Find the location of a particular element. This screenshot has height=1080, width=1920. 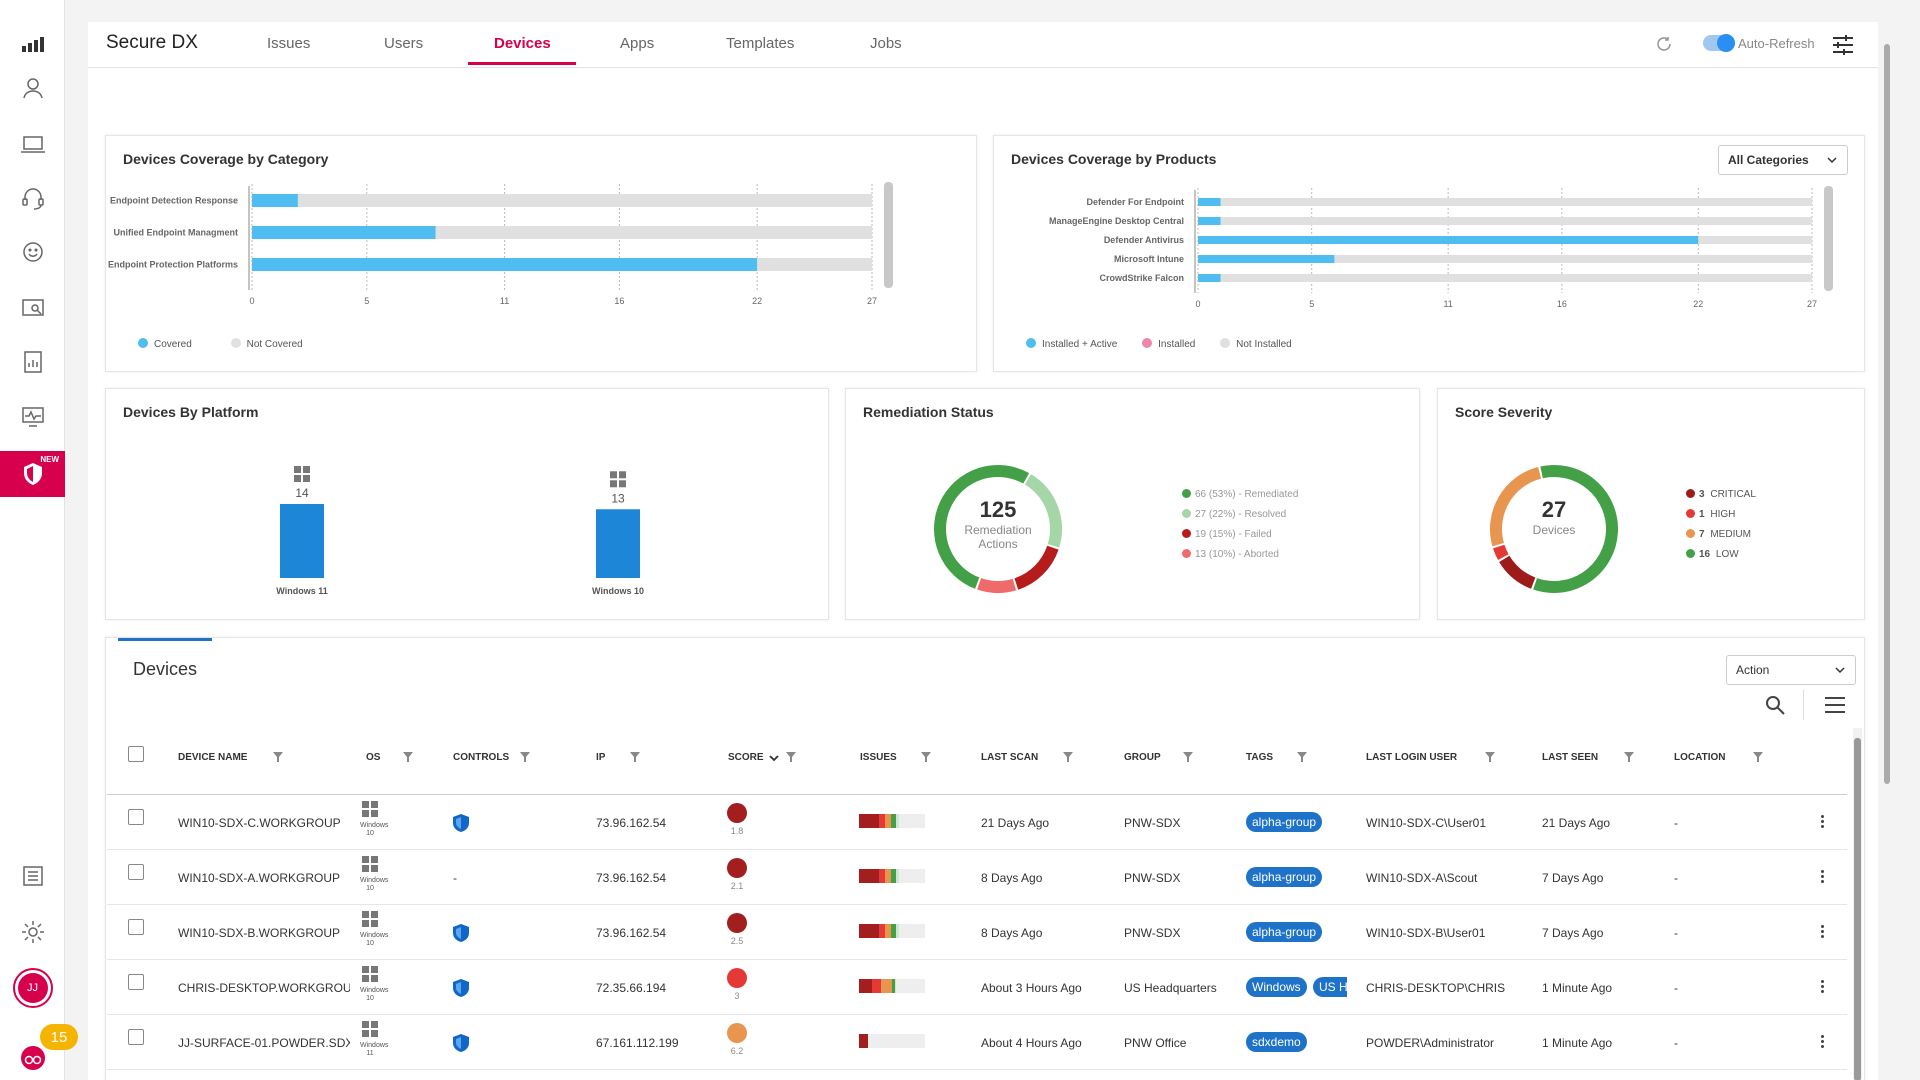

secure-dx-nav: NEW is located at coordinates (32, 474).